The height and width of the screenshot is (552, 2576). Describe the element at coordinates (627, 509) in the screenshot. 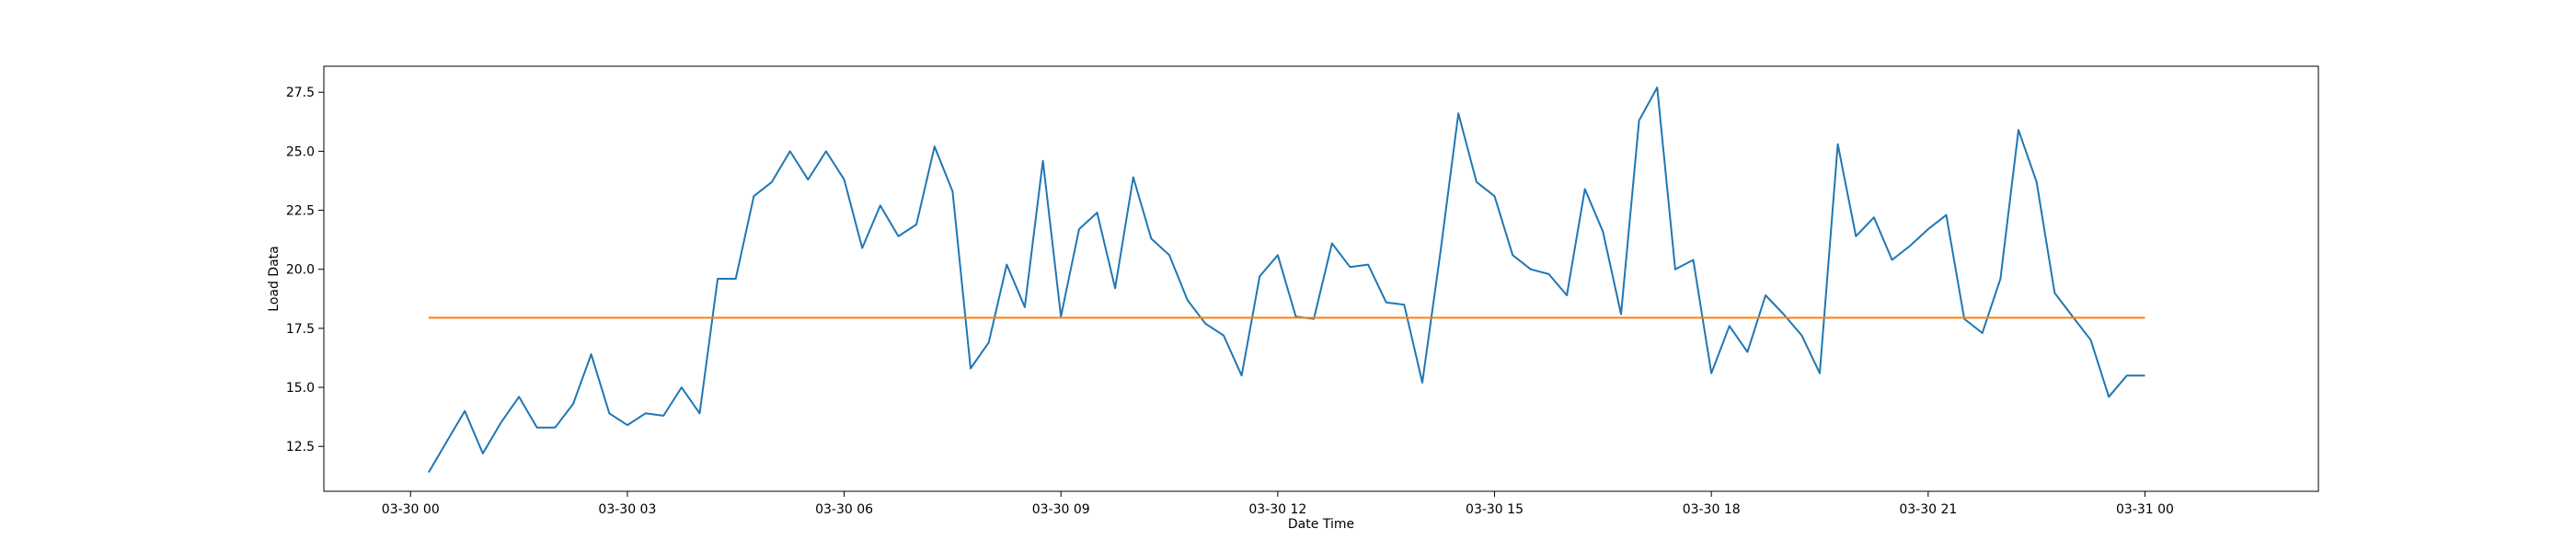

I see `x-tick-label: 03-30 03` at that location.